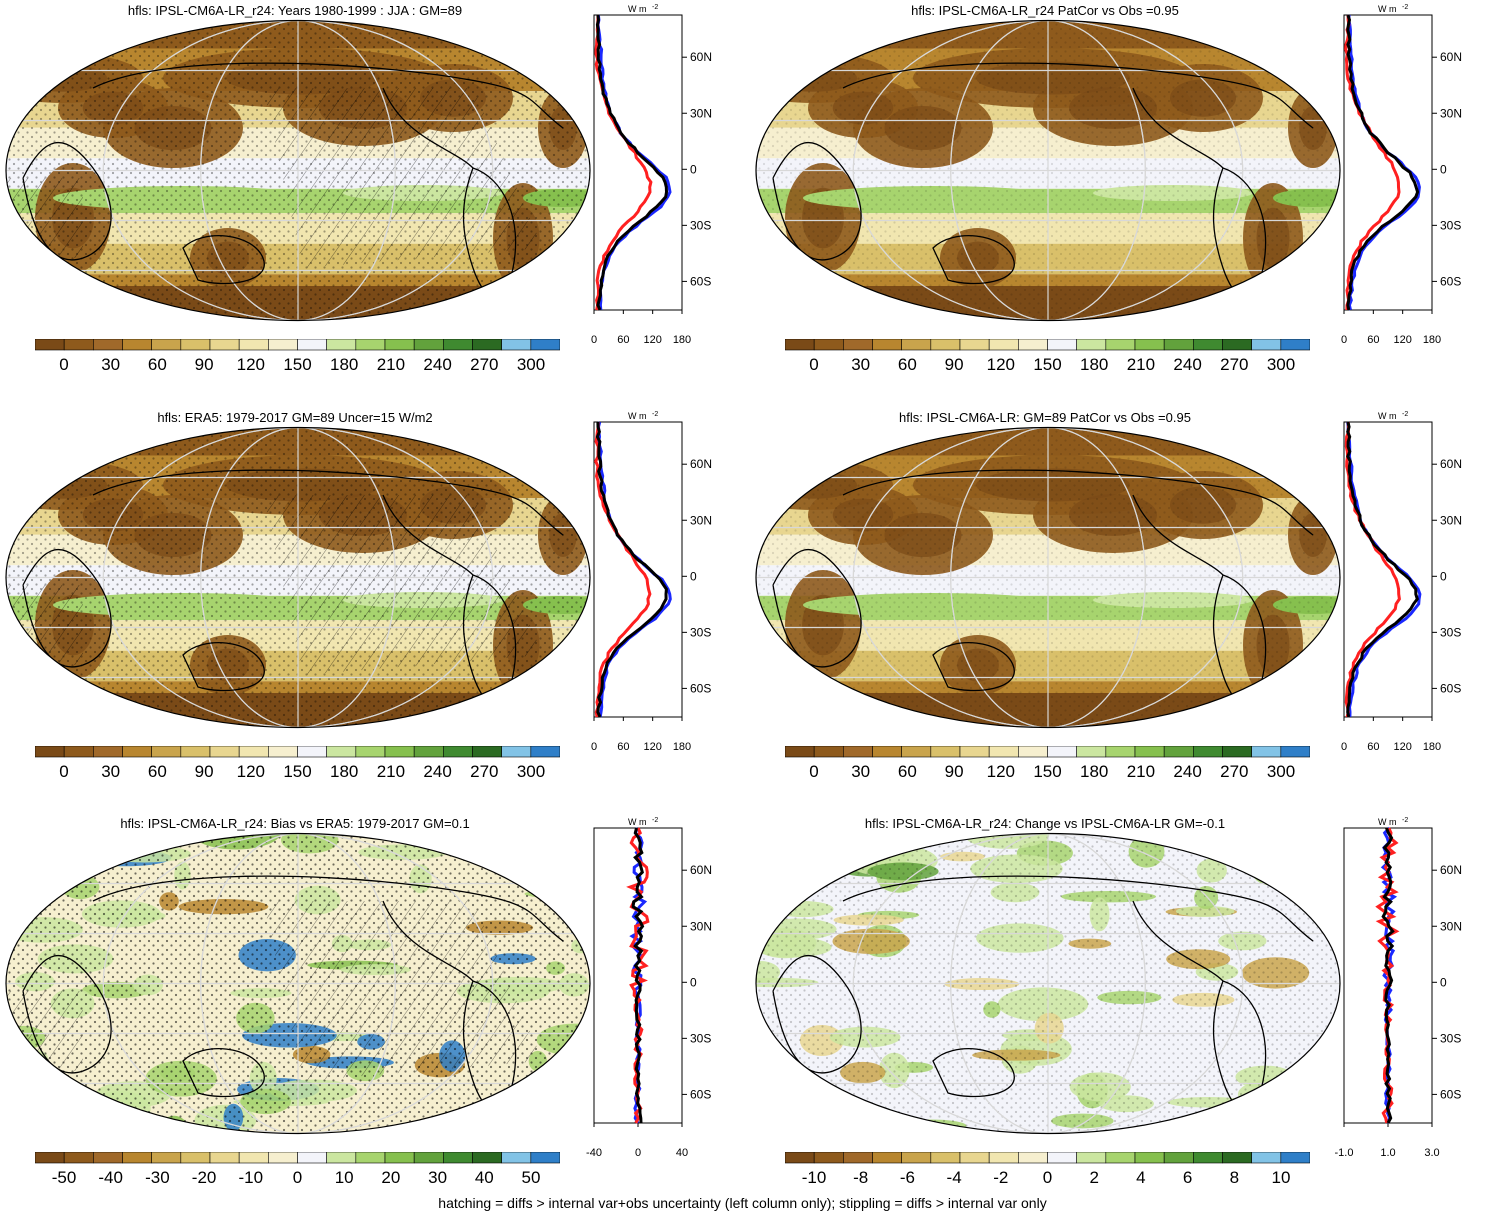  I want to click on unit-exponent: -2, so click(655, 7).